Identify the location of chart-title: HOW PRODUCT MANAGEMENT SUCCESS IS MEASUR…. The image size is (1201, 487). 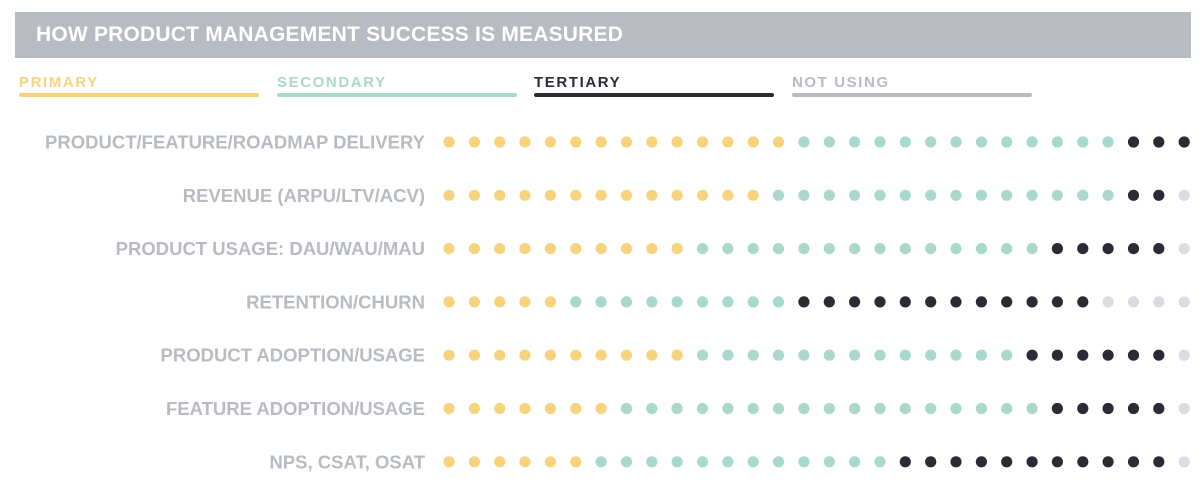
(330, 34).